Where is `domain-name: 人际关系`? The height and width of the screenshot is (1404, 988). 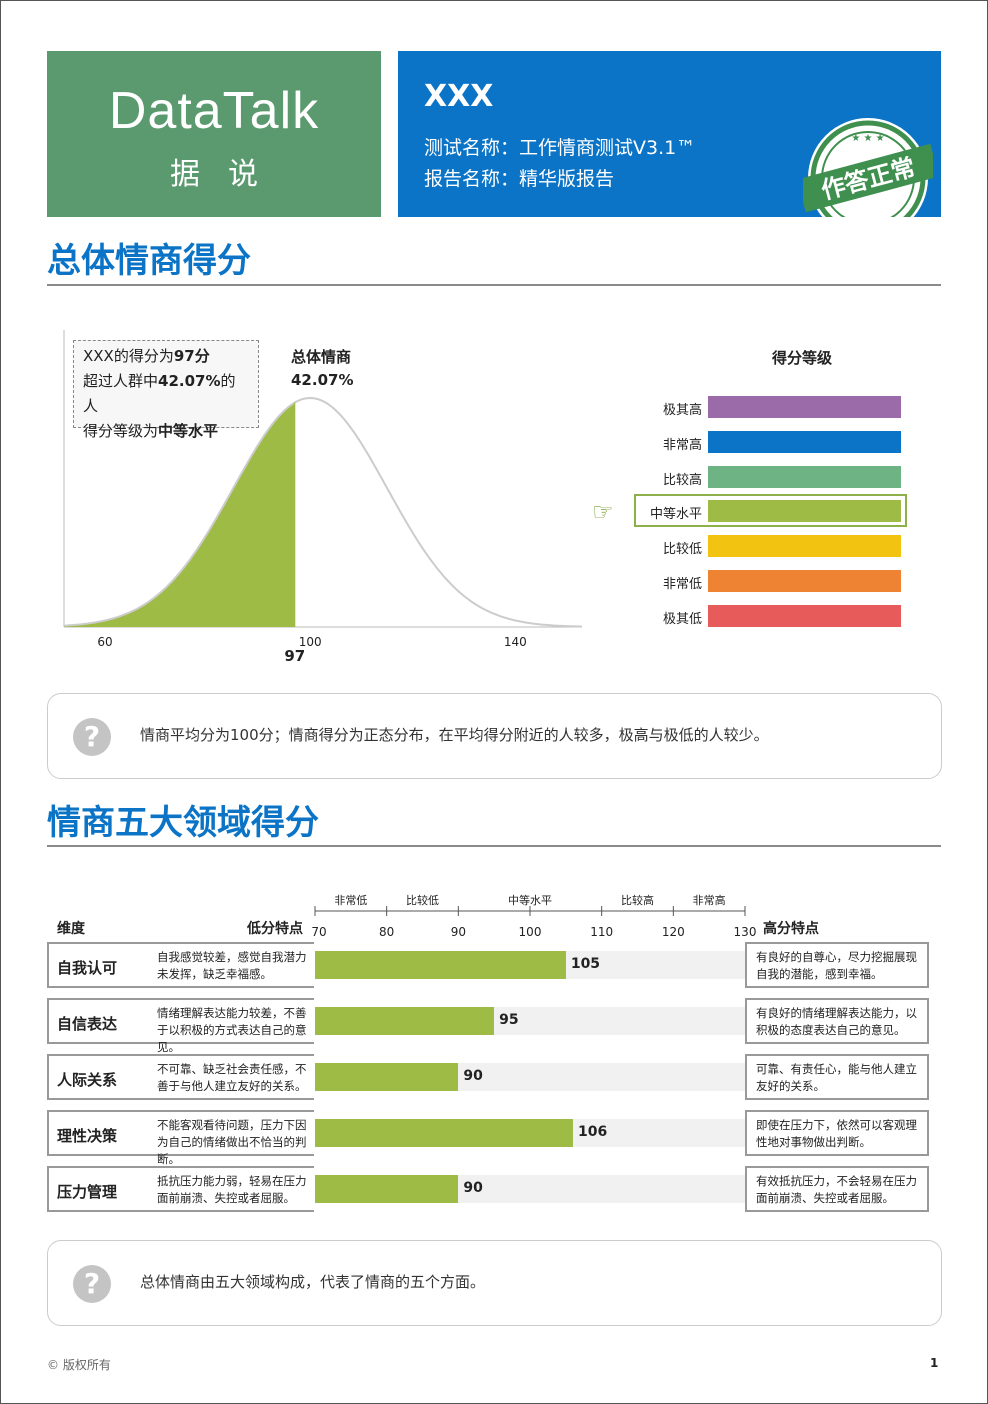 domain-name: 人际关系 is located at coordinates (87, 1080).